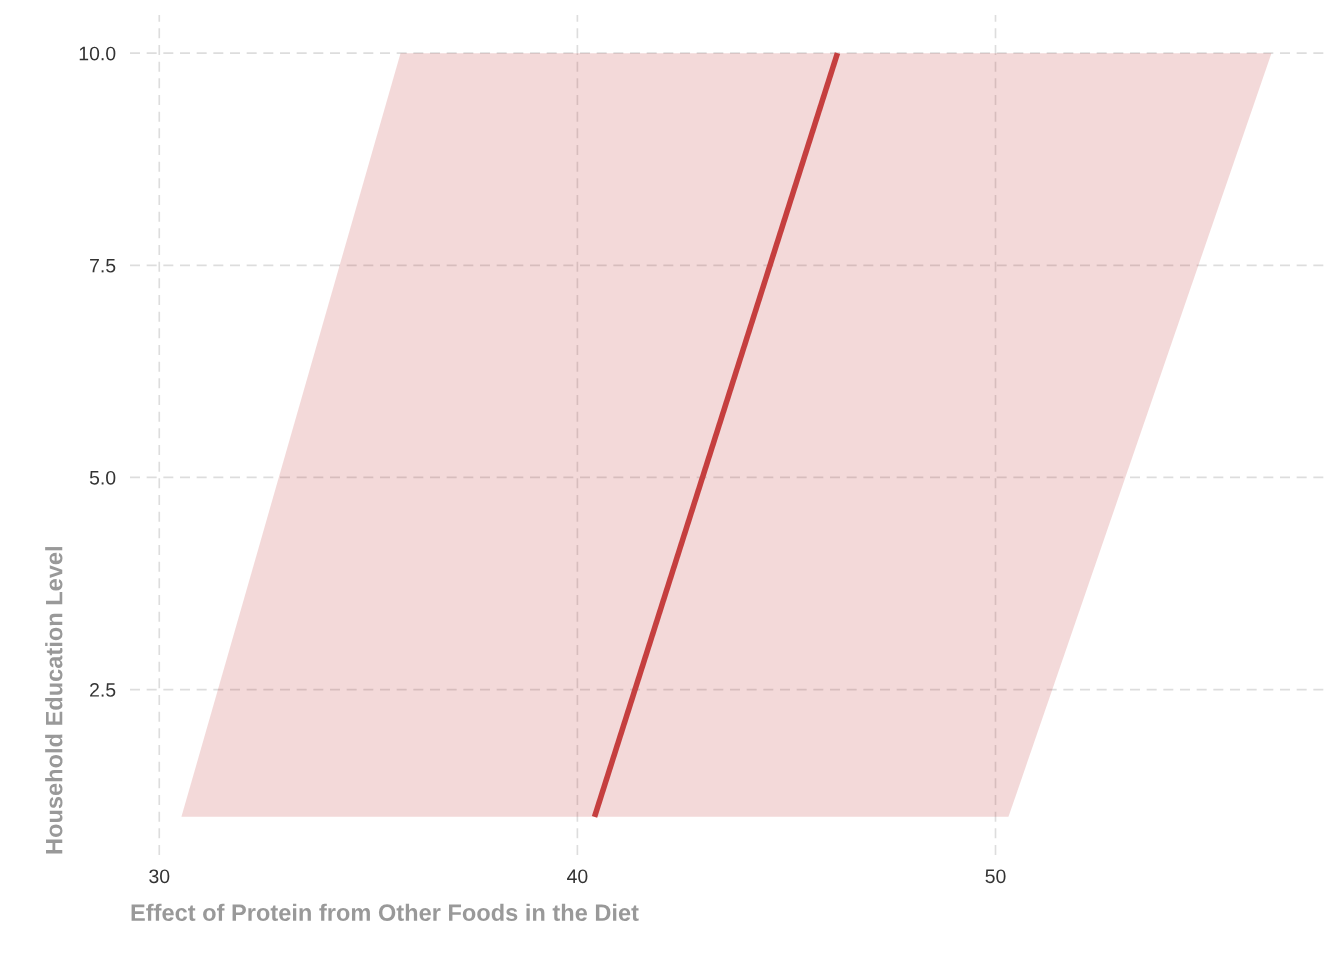 This screenshot has width=1344, height=960. Describe the element at coordinates (103, 265) in the screenshot. I see `y-tick-label: 7.5` at that location.